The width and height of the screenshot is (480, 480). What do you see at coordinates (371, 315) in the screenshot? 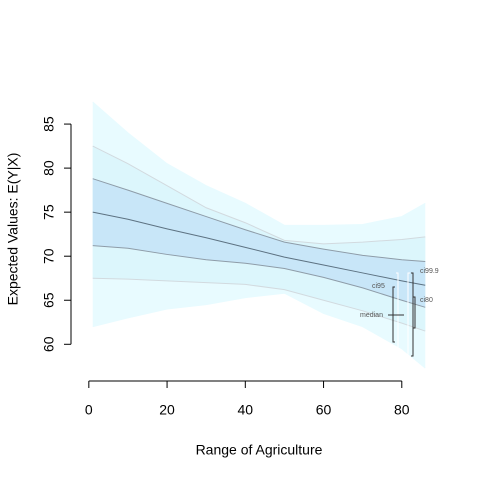
I see `legend-label: median` at bounding box center [371, 315].